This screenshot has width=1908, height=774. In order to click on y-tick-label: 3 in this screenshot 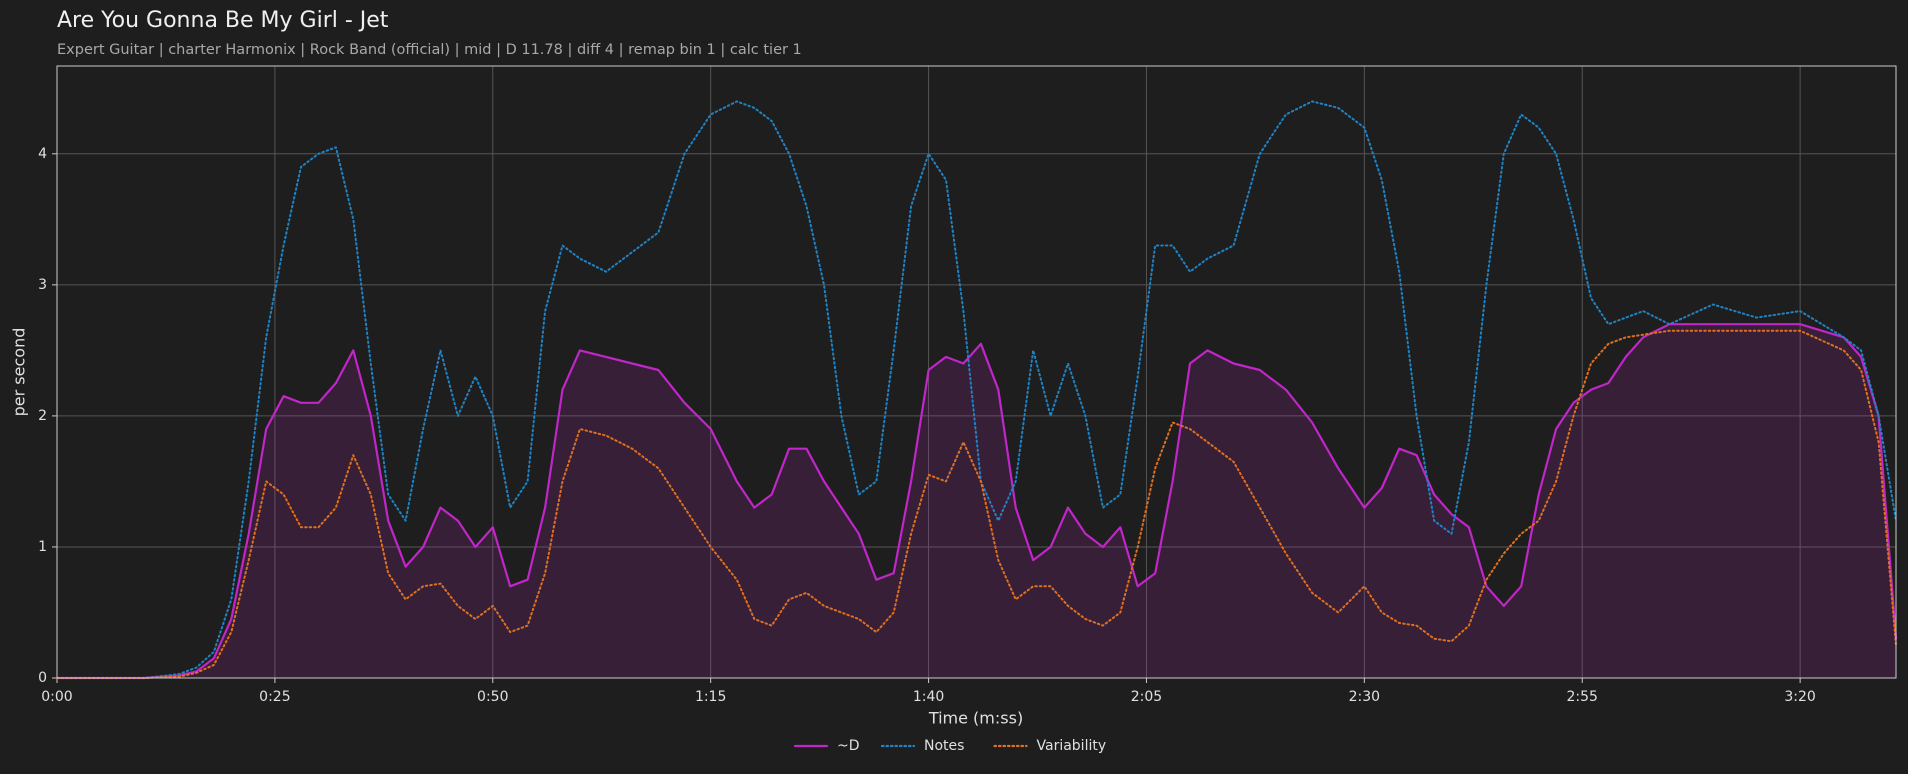, I will do `click(42, 285)`.